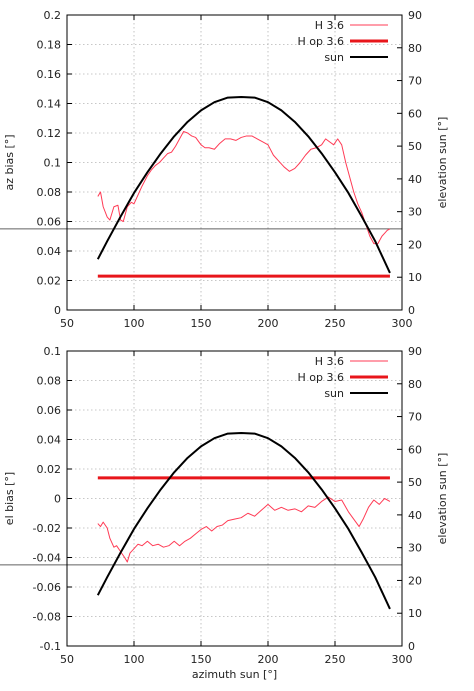 This screenshot has height=691, width=474. What do you see at coordinates (57, 310) in the screenshot?
I see `chart1-y-tick-label: 0` at bounding box center [57, 310].